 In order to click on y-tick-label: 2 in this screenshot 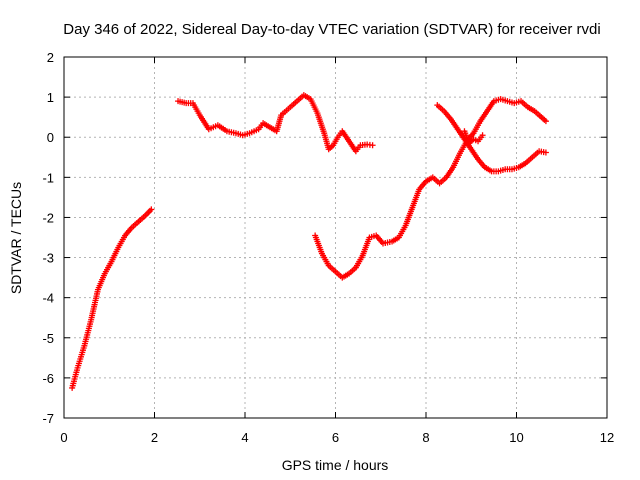, I will do `click(50, 57)`.